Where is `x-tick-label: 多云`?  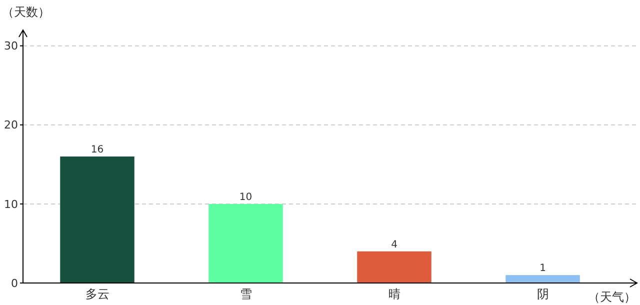
x-tick-label: 多云 is located at coordinates (97, 294).